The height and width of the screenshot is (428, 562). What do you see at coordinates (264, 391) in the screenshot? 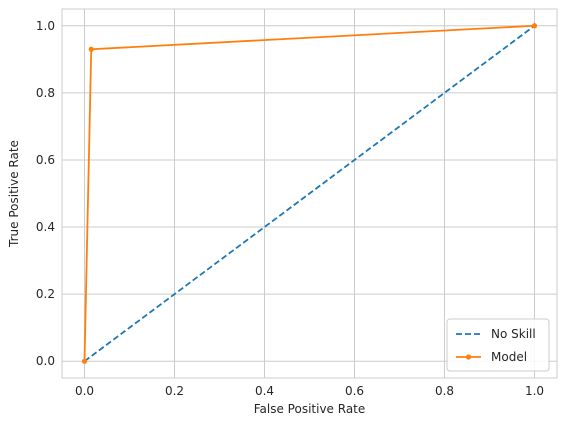
I see `x-tick-label: 0.4` at bounding box center [264, 391].